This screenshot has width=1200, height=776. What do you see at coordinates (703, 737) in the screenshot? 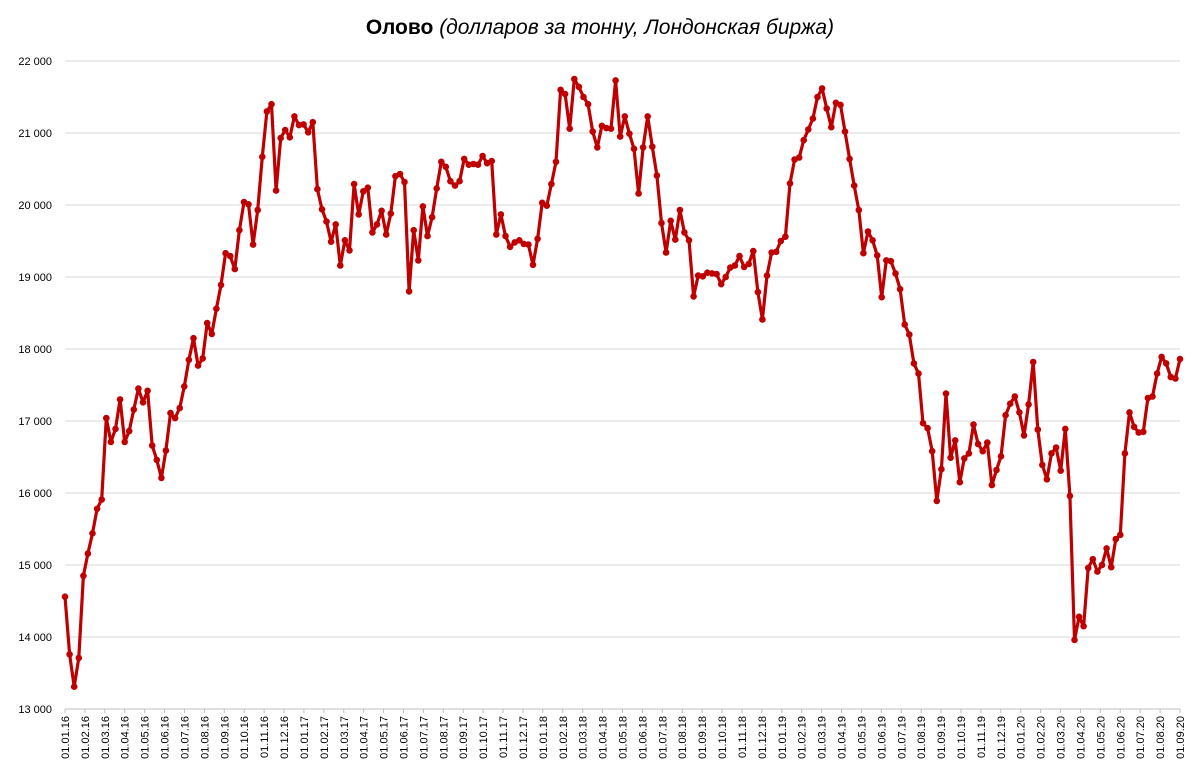
I see `x-tick-label: 01.09.18` at bounding box center [703, 737].